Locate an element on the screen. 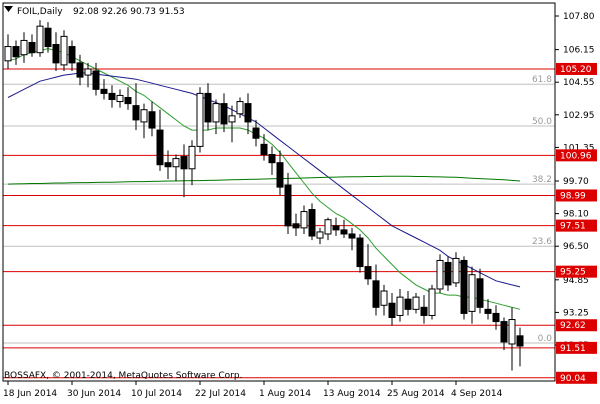 The image size is (600, 404). level-price-label-text: 97.51 is located at coordinates (573, 227).